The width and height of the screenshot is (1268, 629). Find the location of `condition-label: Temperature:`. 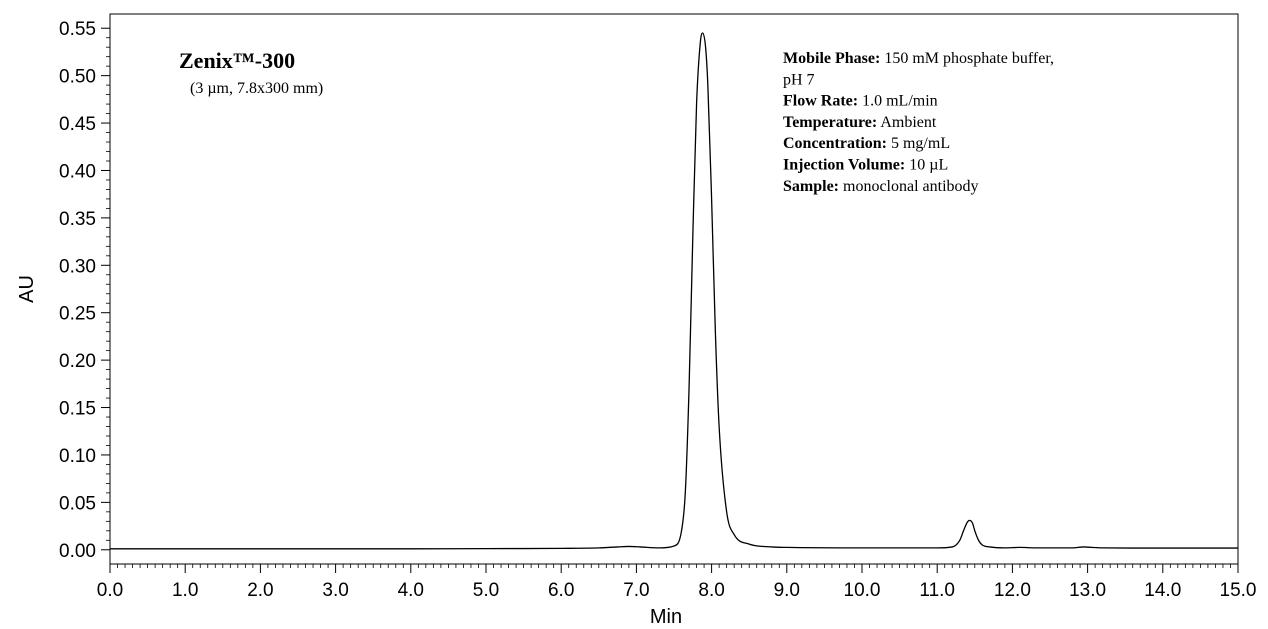

condition-label: Temperature: is located at coordinates (830, 122).